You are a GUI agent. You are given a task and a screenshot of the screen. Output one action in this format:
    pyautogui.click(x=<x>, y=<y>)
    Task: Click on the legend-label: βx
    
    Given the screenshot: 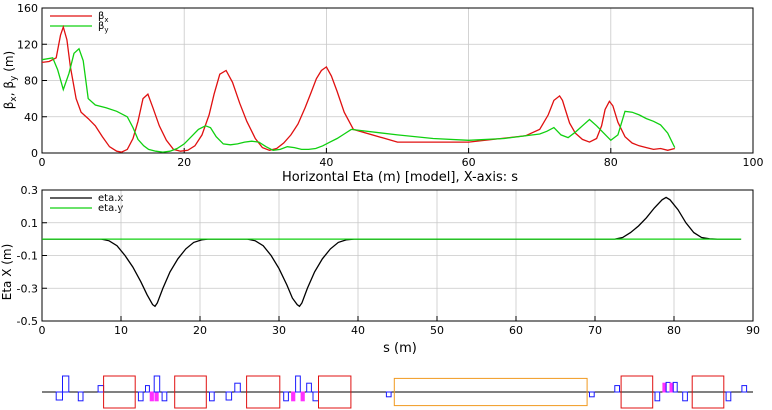 What is the action you would take?
    pyautogui.click(x=103, y=17)
    